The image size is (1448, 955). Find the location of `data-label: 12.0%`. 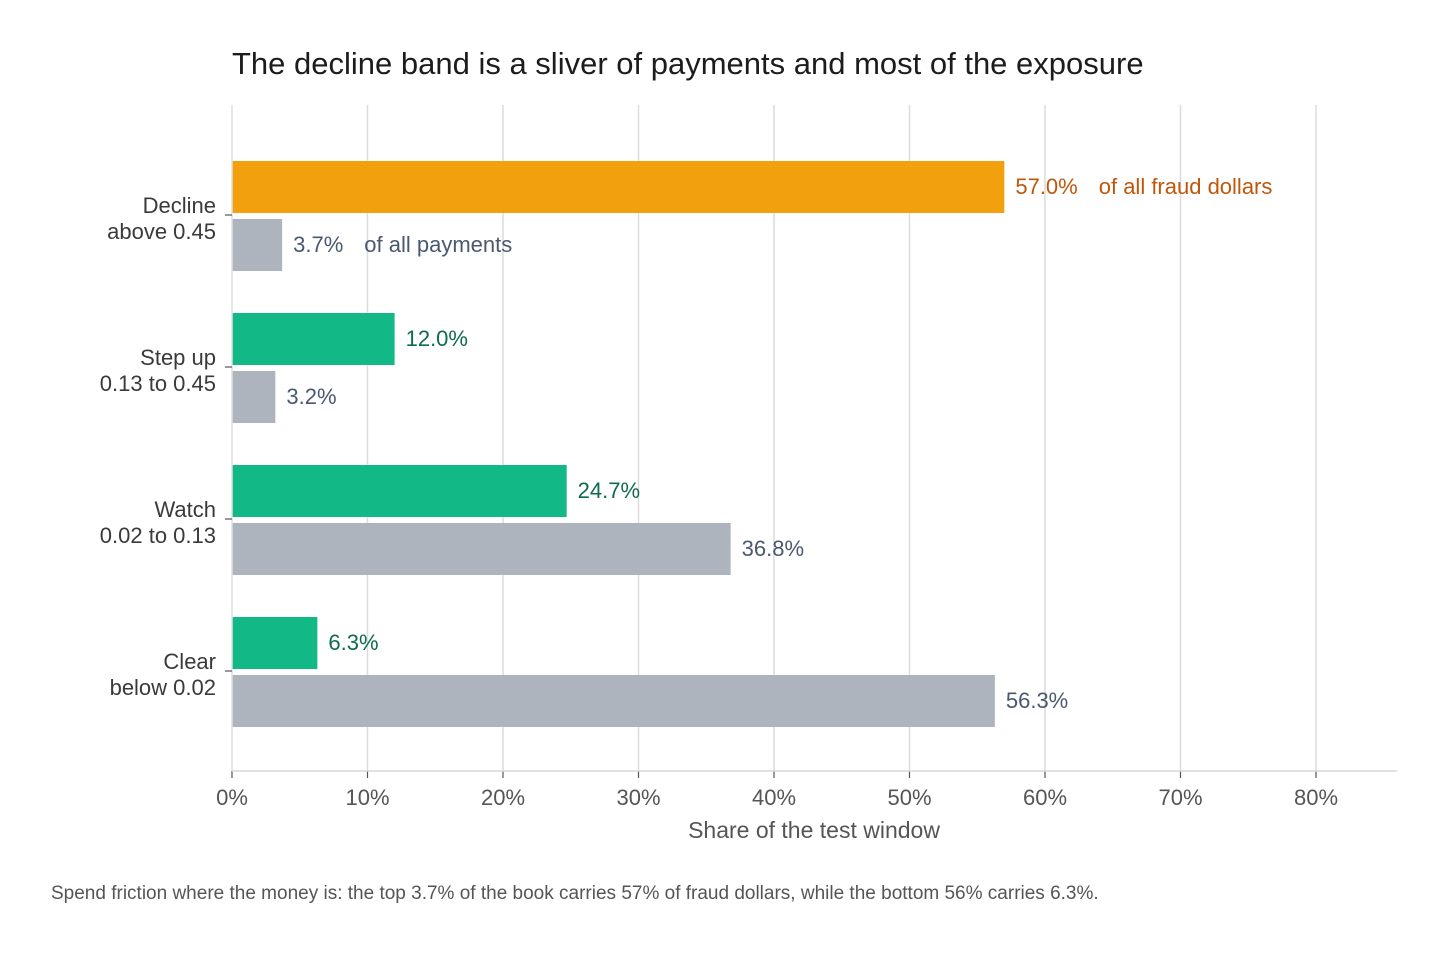

data-label: 12.0% is located at coordinates (437, 338).